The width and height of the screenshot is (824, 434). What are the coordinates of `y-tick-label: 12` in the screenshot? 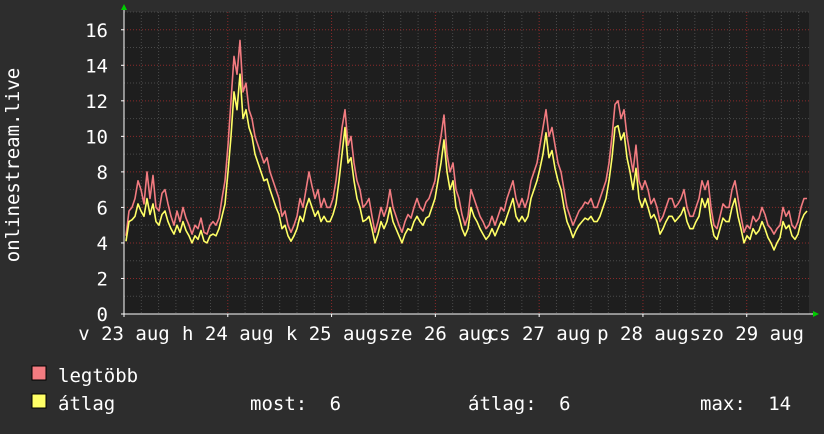 It's located at (96, 102).